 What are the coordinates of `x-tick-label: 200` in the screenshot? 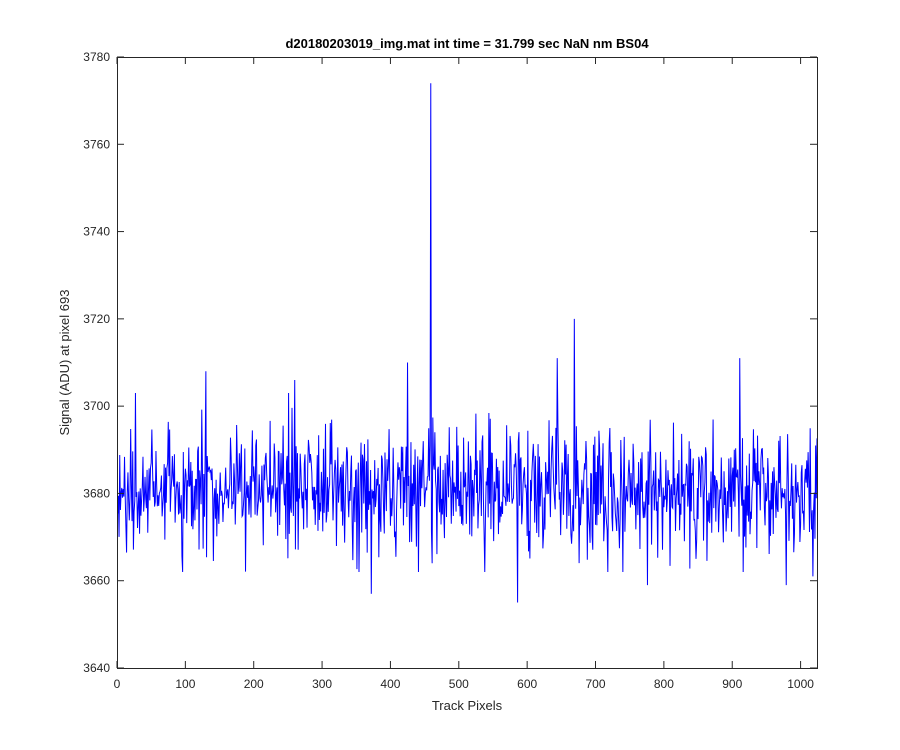 It's located at (254, 684).